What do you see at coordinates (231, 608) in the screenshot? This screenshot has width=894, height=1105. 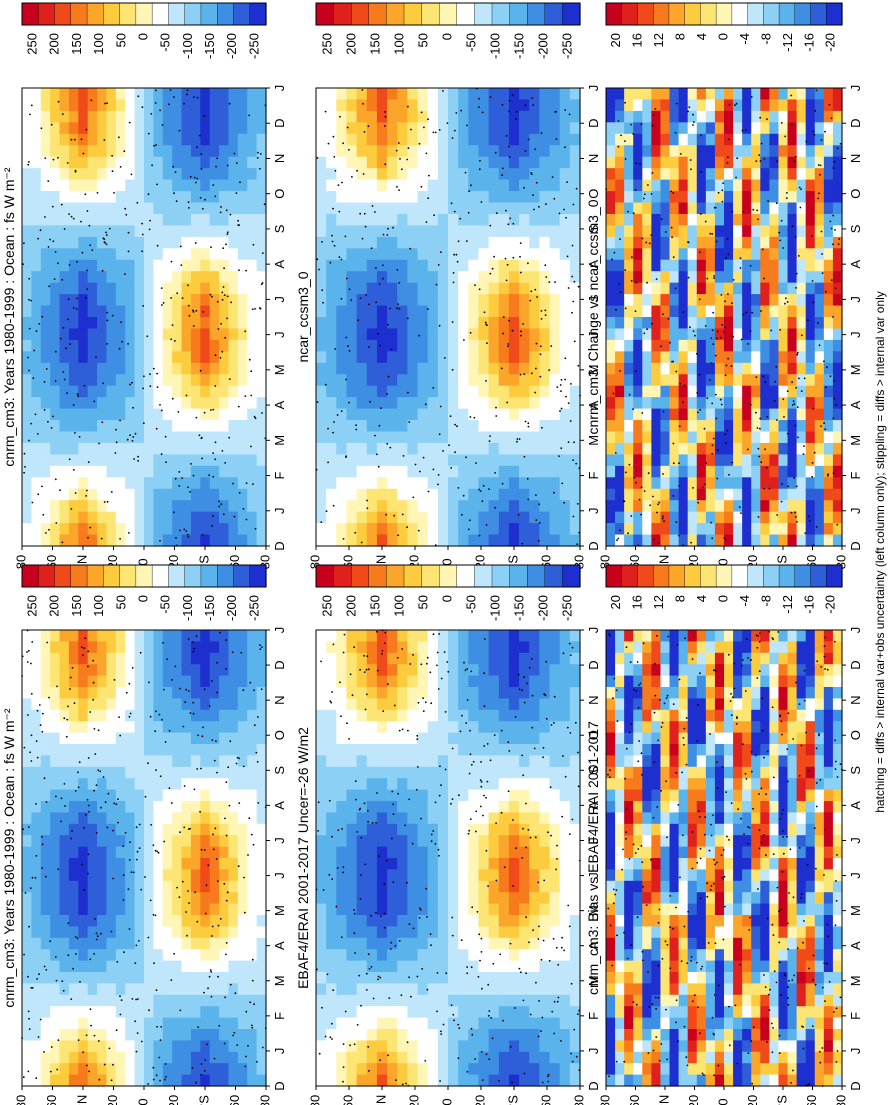 I see `colorbar-label: -200` at bounding box center [231, 608].